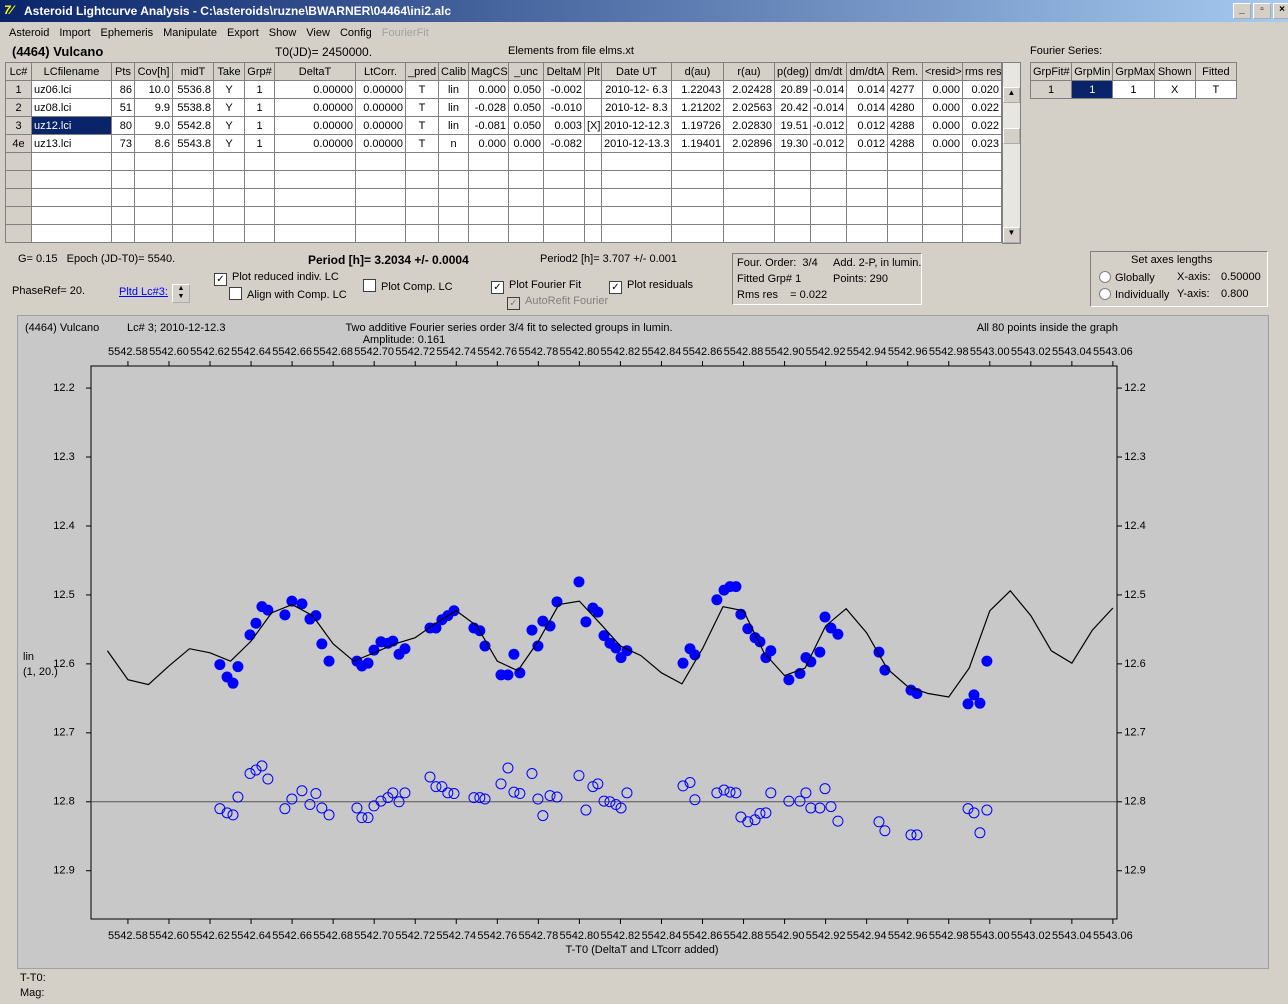  Describe the element at coordinates (453, 143) in the screenshot. I see `table-cell: n` at that location.